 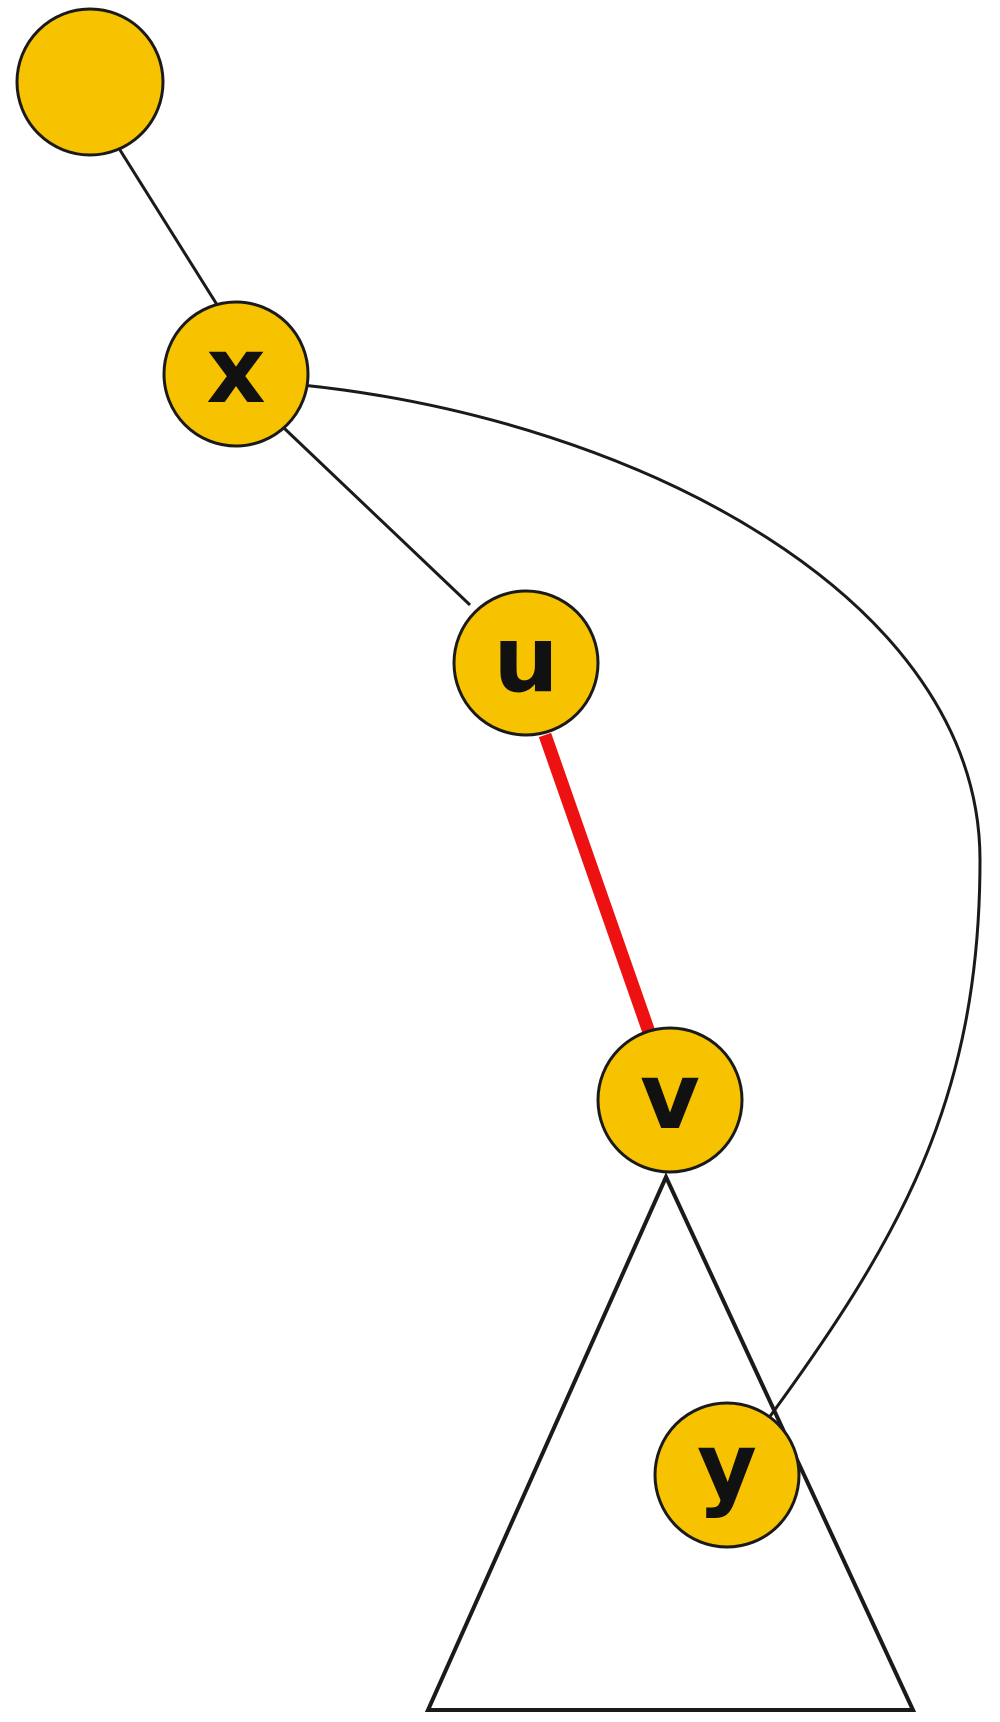 I want to click on node-v: v, so click(x=670, y=1100).